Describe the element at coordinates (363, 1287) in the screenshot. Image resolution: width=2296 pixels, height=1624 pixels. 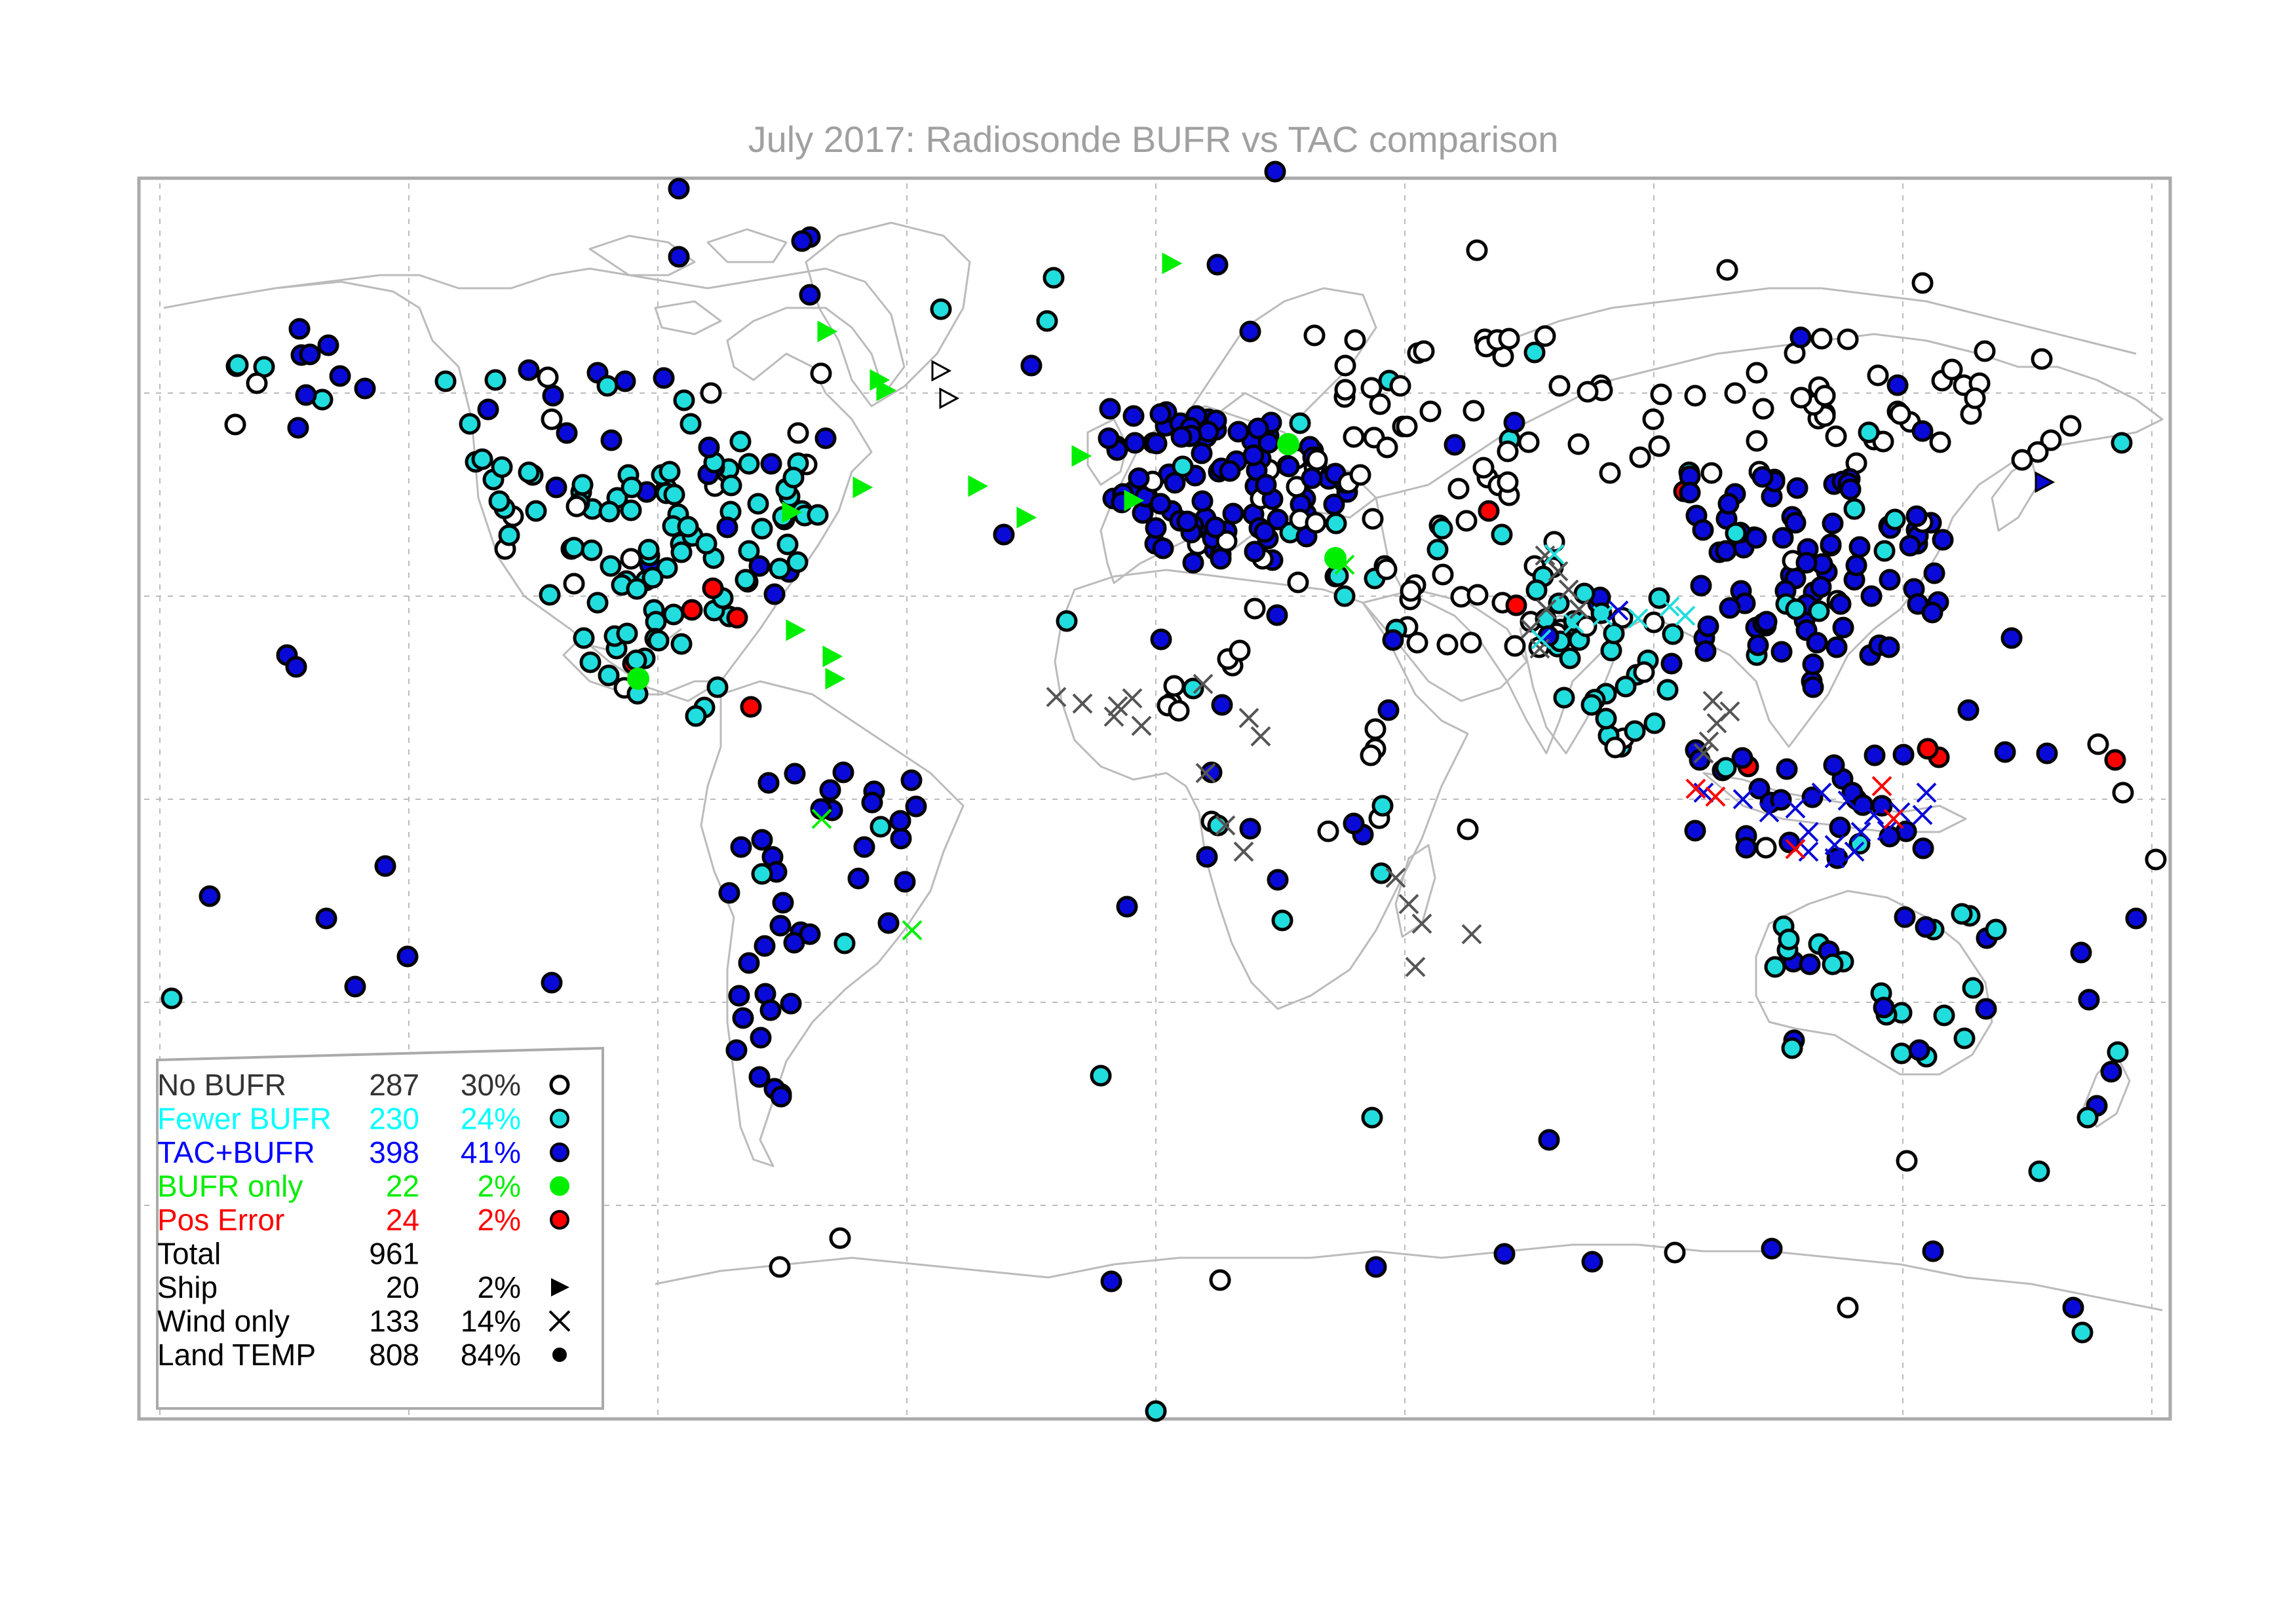
I see `legend-row: Ship 20 2%` at that location.